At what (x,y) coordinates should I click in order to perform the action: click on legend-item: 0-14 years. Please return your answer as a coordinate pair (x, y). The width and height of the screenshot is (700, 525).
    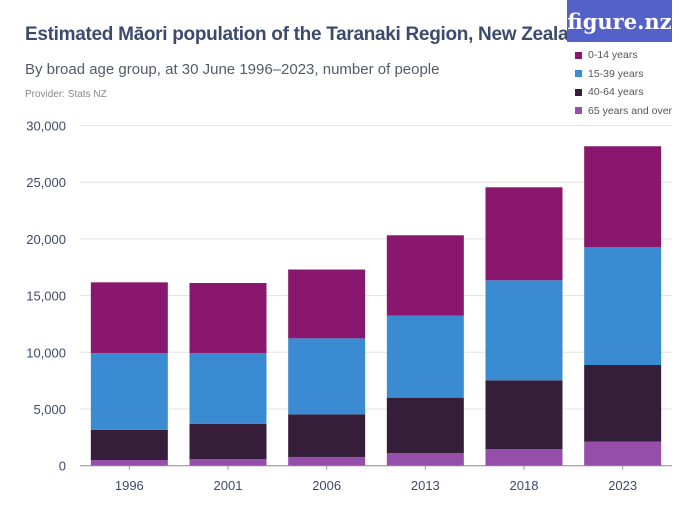
    Looking at the image, I should click on (623, 55).